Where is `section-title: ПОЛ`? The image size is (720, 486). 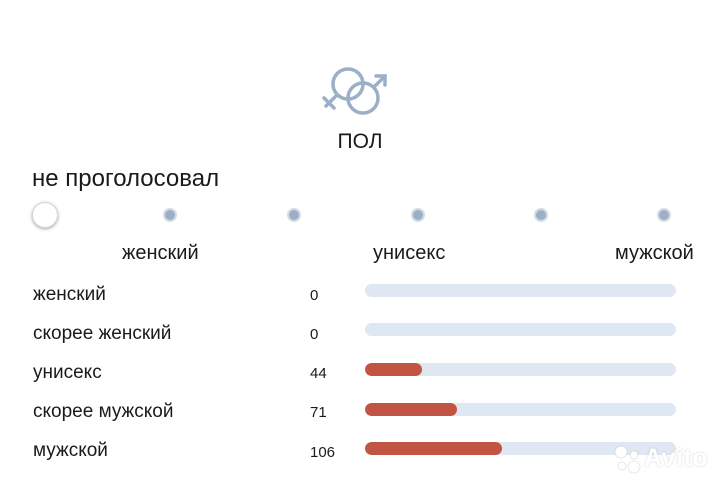
section-title: ПОЛ is located at coordinates (360, 141).